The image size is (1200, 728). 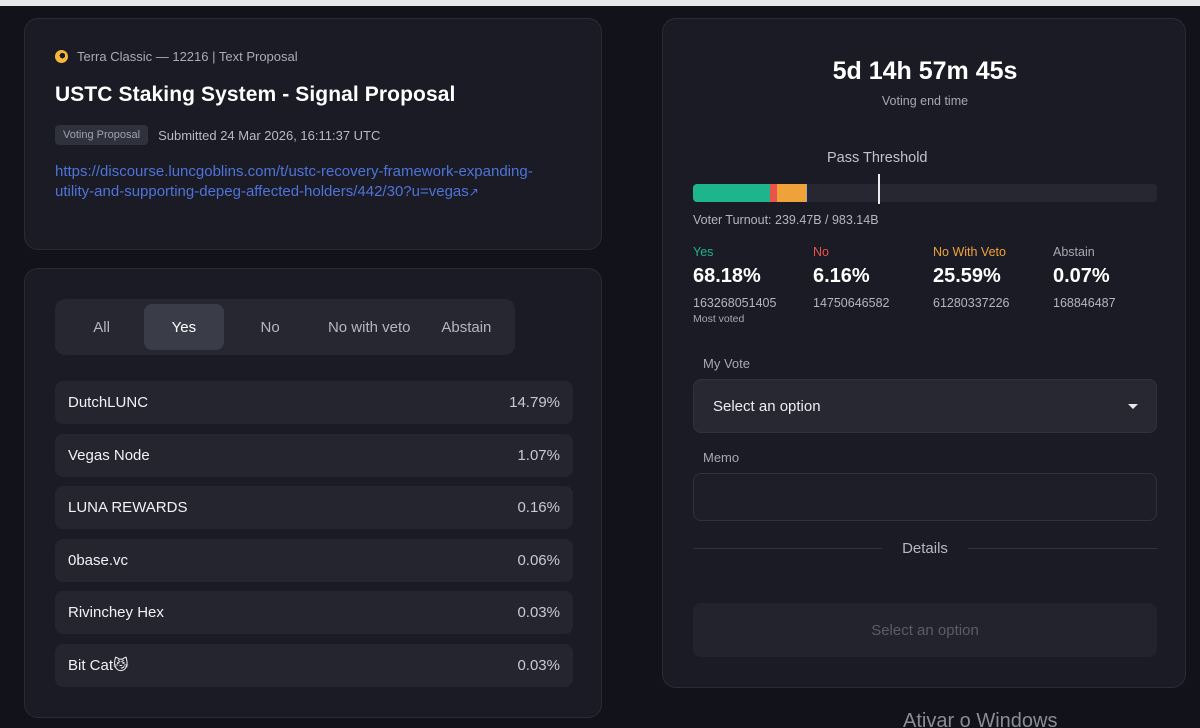 I want to click on voter-name: Bit Cat😼, so click(x=98, y=665).